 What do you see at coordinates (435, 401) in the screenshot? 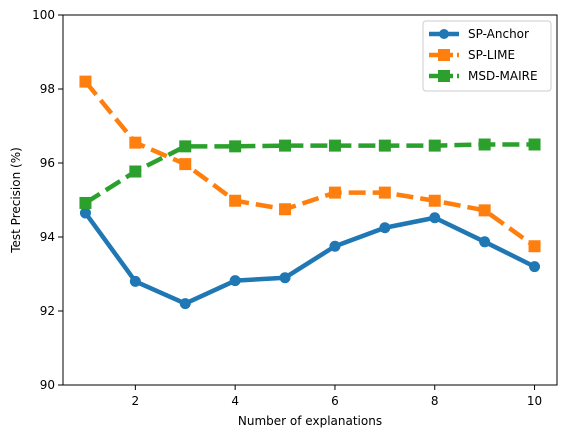
I see `x-tick-label: 8` at bounding box center [435, 401].